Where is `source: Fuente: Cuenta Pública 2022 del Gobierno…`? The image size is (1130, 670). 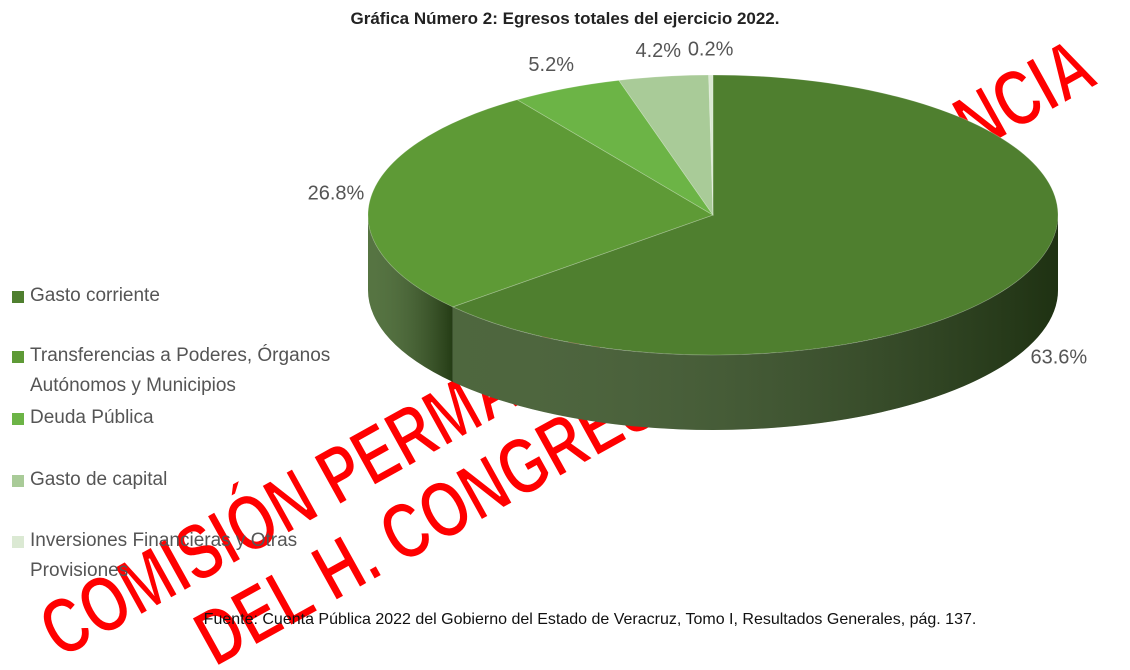
source: Fuente: Cuenta Pública 2022 del Gobierno… is located at coordinates (590, 619).